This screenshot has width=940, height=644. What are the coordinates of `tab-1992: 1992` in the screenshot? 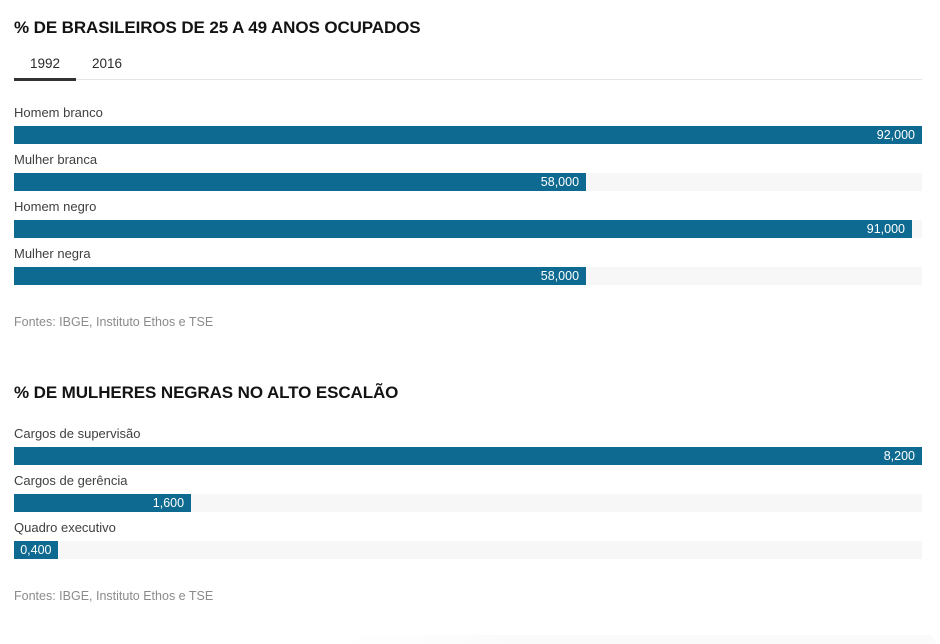 It's located at (45, 63).